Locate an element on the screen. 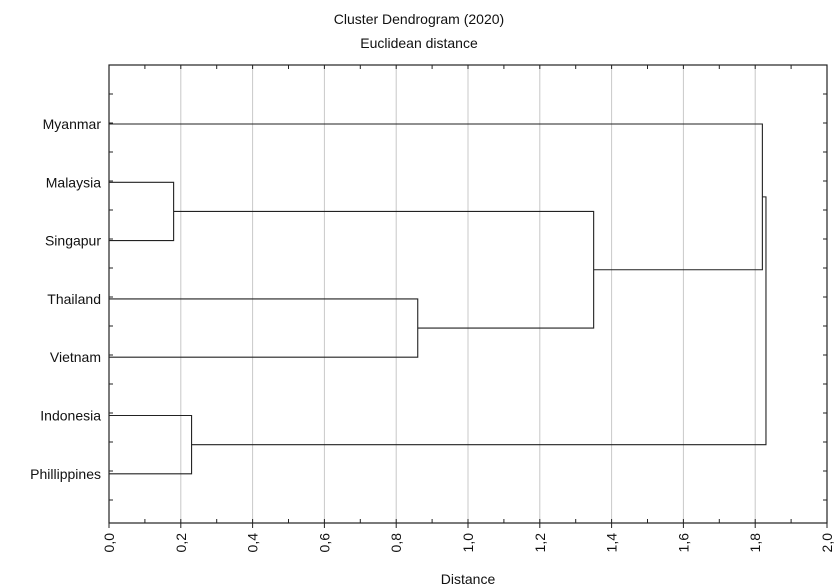 This screenshot has height=588, width=836. x-tick-label: 1,0 is located at coordinates (468, 543).